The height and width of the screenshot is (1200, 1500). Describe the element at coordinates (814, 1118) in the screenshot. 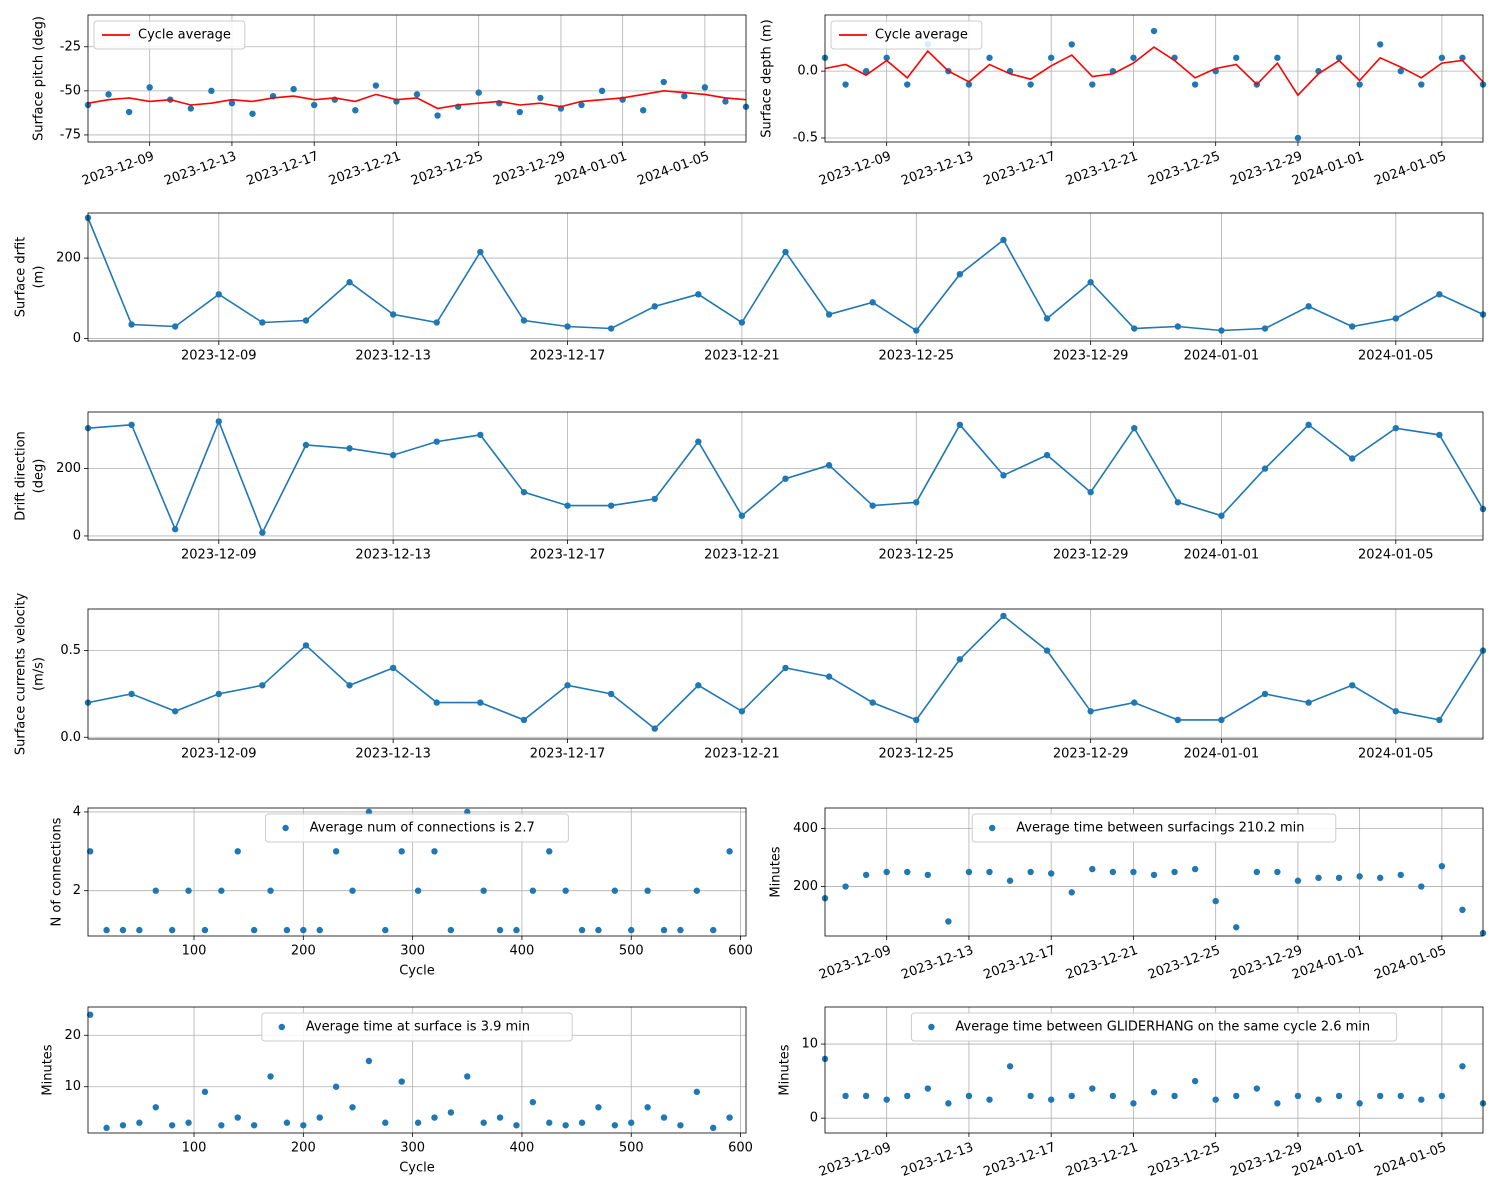

I see `y-tick-label: 0` at that location.